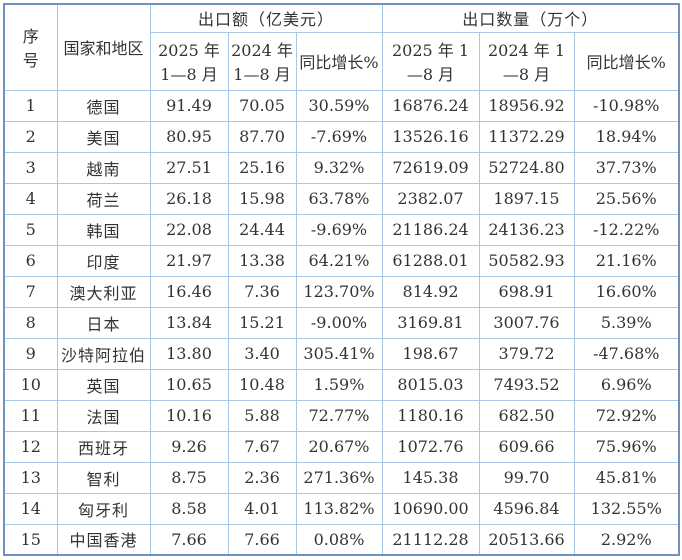  Describe the element at coordinates (339, 61) in the screenshot. I see `header-value-yoy: 同比增长%` at that location.